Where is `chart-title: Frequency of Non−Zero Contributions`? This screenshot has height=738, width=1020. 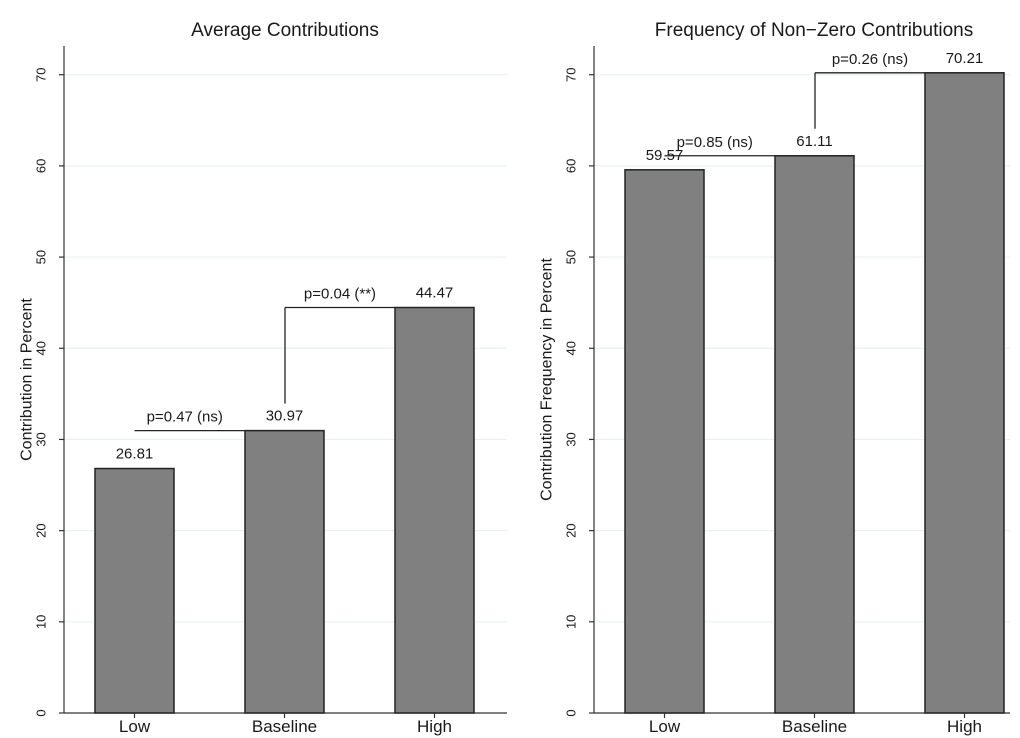 chart-title: Frequency of Non−Zero Contributions is located at coordinates (814, 30).